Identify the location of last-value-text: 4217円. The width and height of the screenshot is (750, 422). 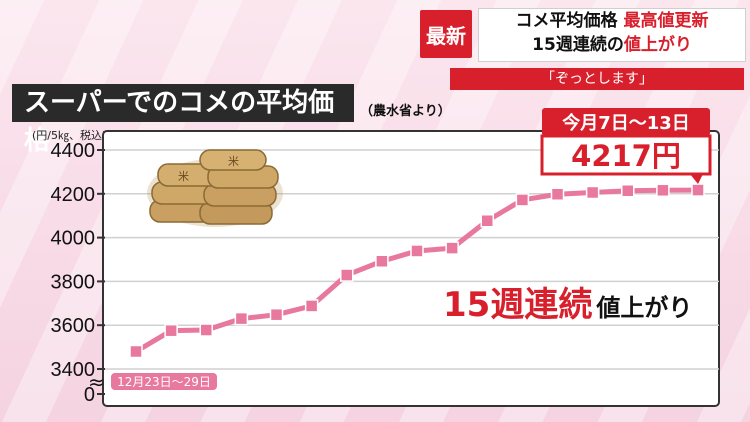
(626, 156).